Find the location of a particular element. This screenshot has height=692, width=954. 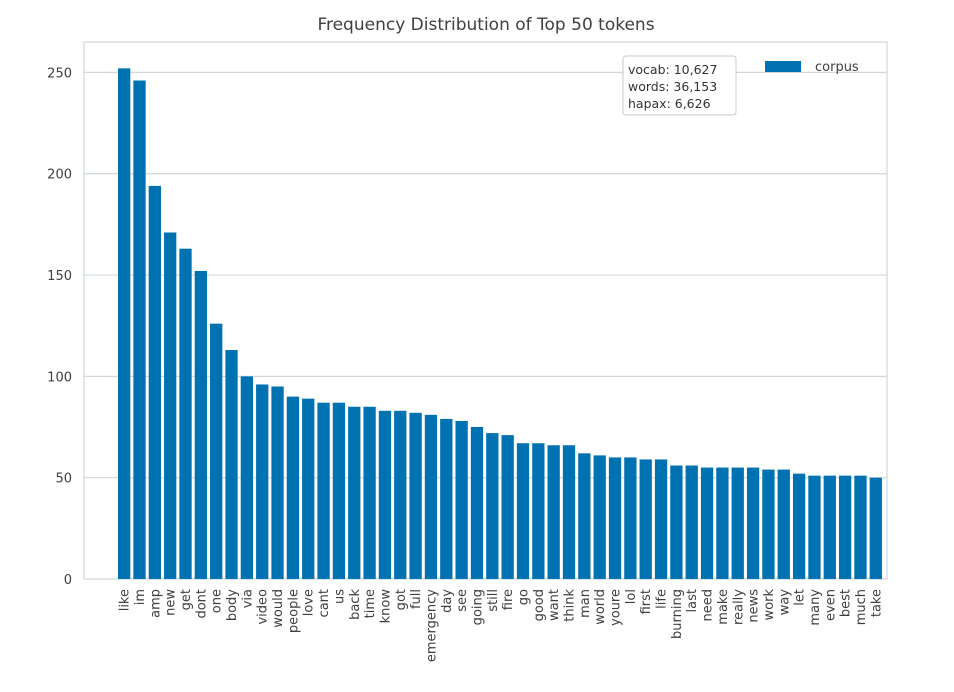

bar-best is located at coordinates (845, 527).